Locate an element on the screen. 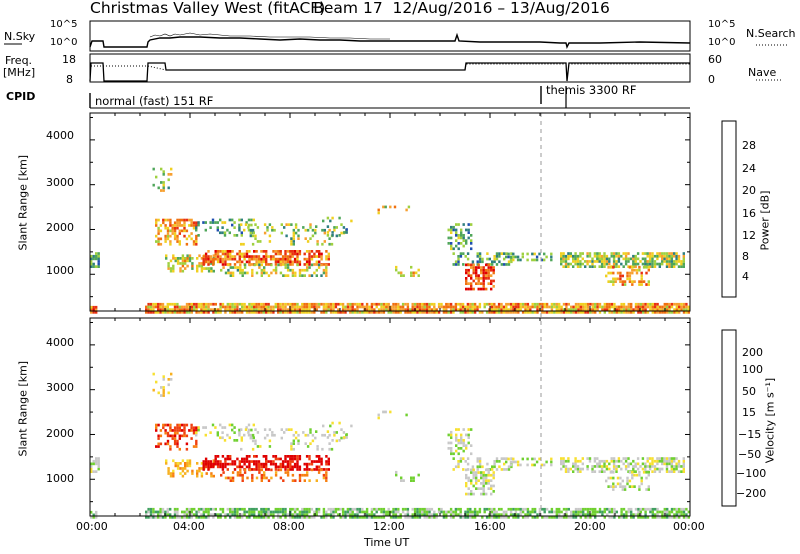 The image size is (800, 554). power-cbar-tick: 4 is located at coordinates (745, 276).